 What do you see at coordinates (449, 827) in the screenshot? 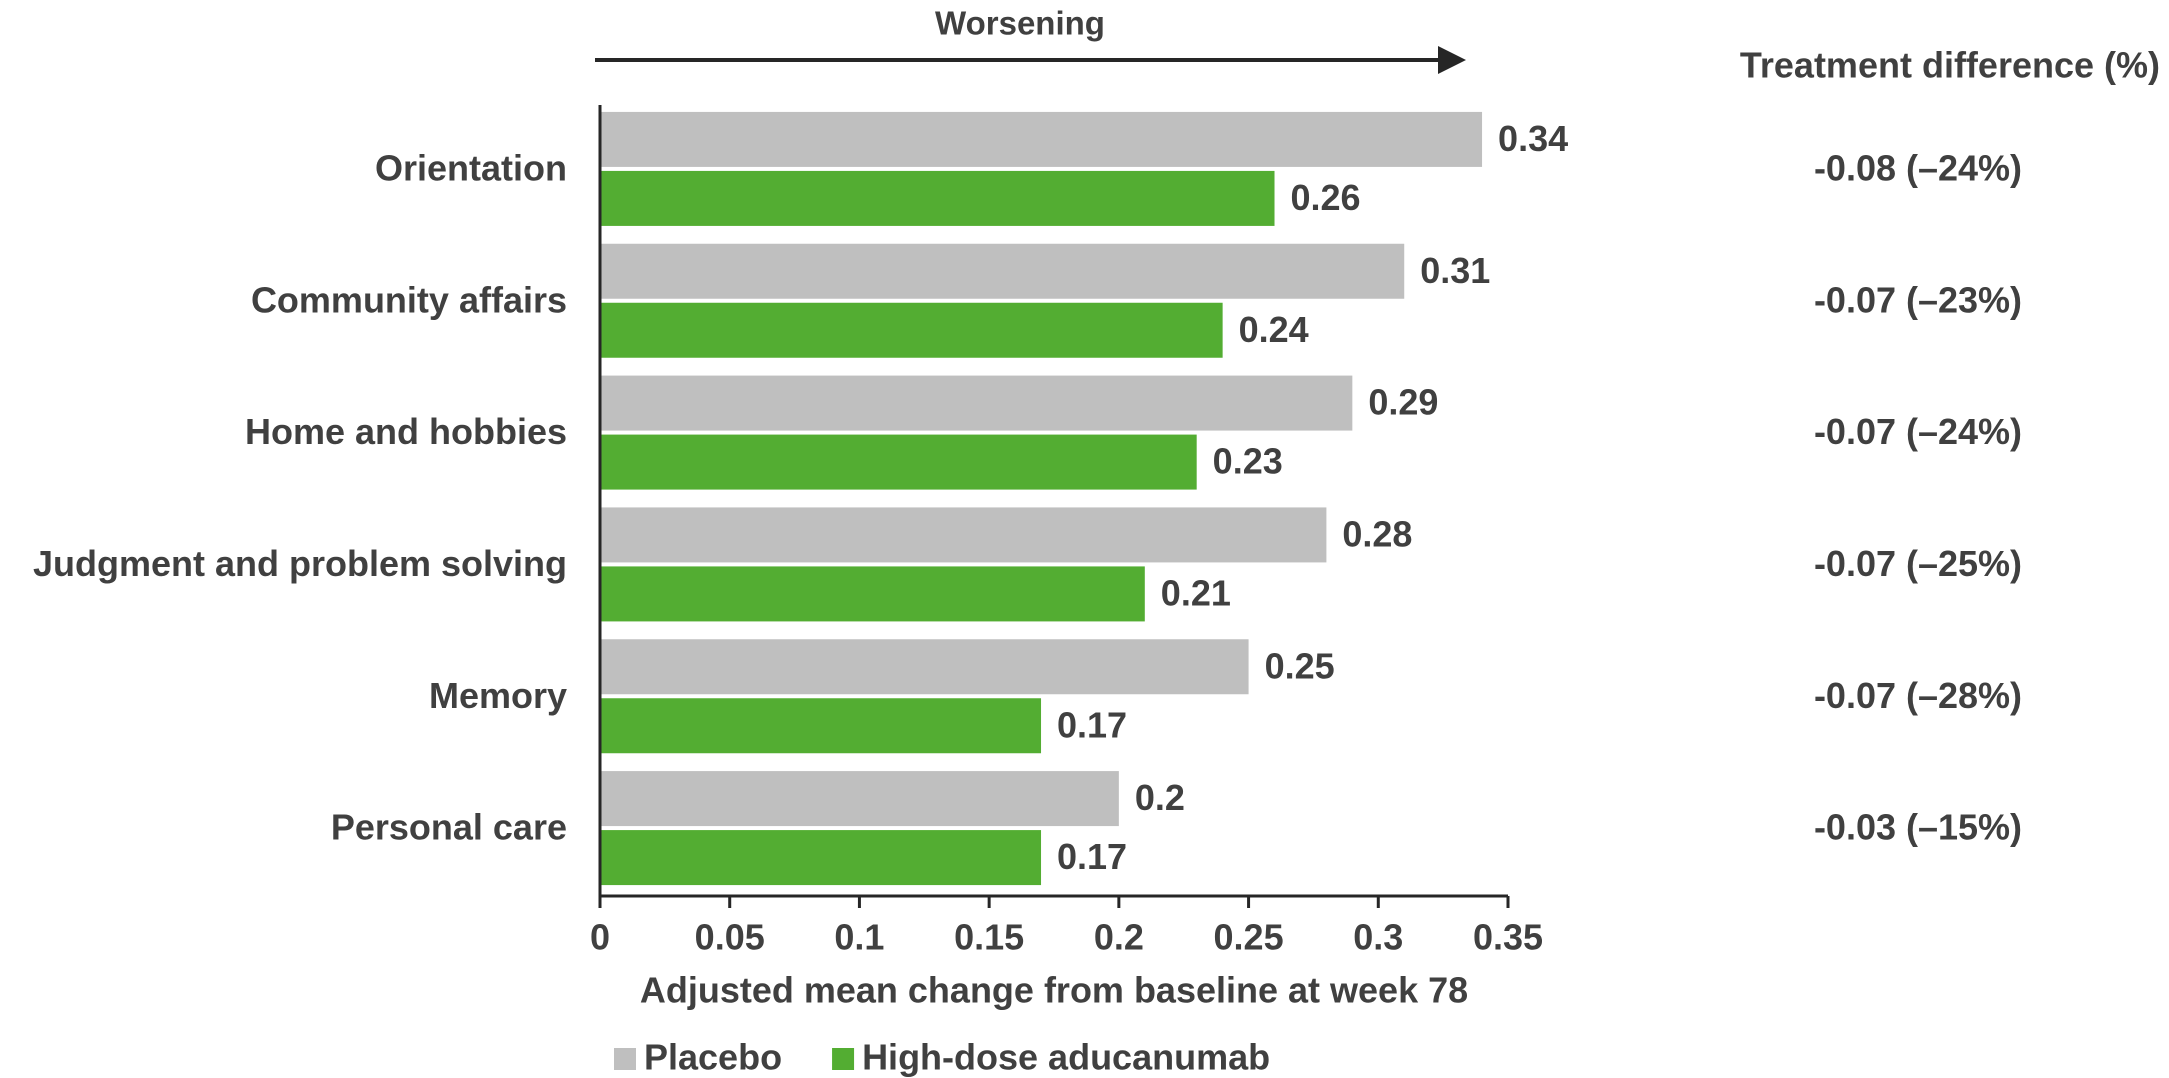
I see `category-label: Personal care` at bounding box center [449, 827].